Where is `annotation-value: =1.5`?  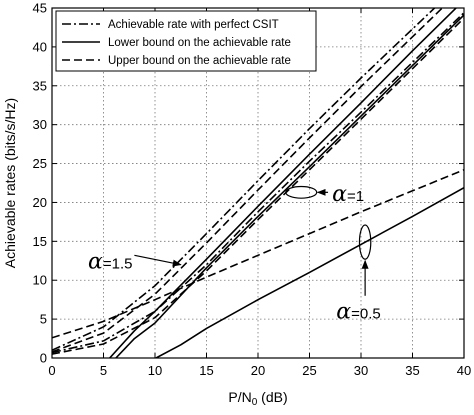
annotation-value: =1.5 is located at coordinates (118, 264).